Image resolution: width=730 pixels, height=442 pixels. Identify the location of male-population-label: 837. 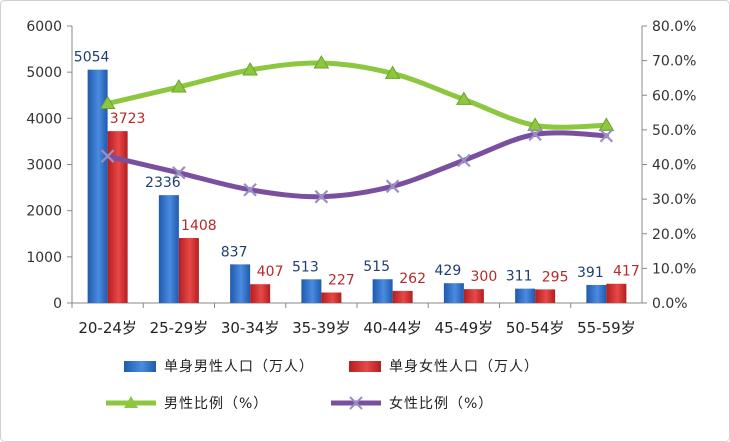
(234, 252).